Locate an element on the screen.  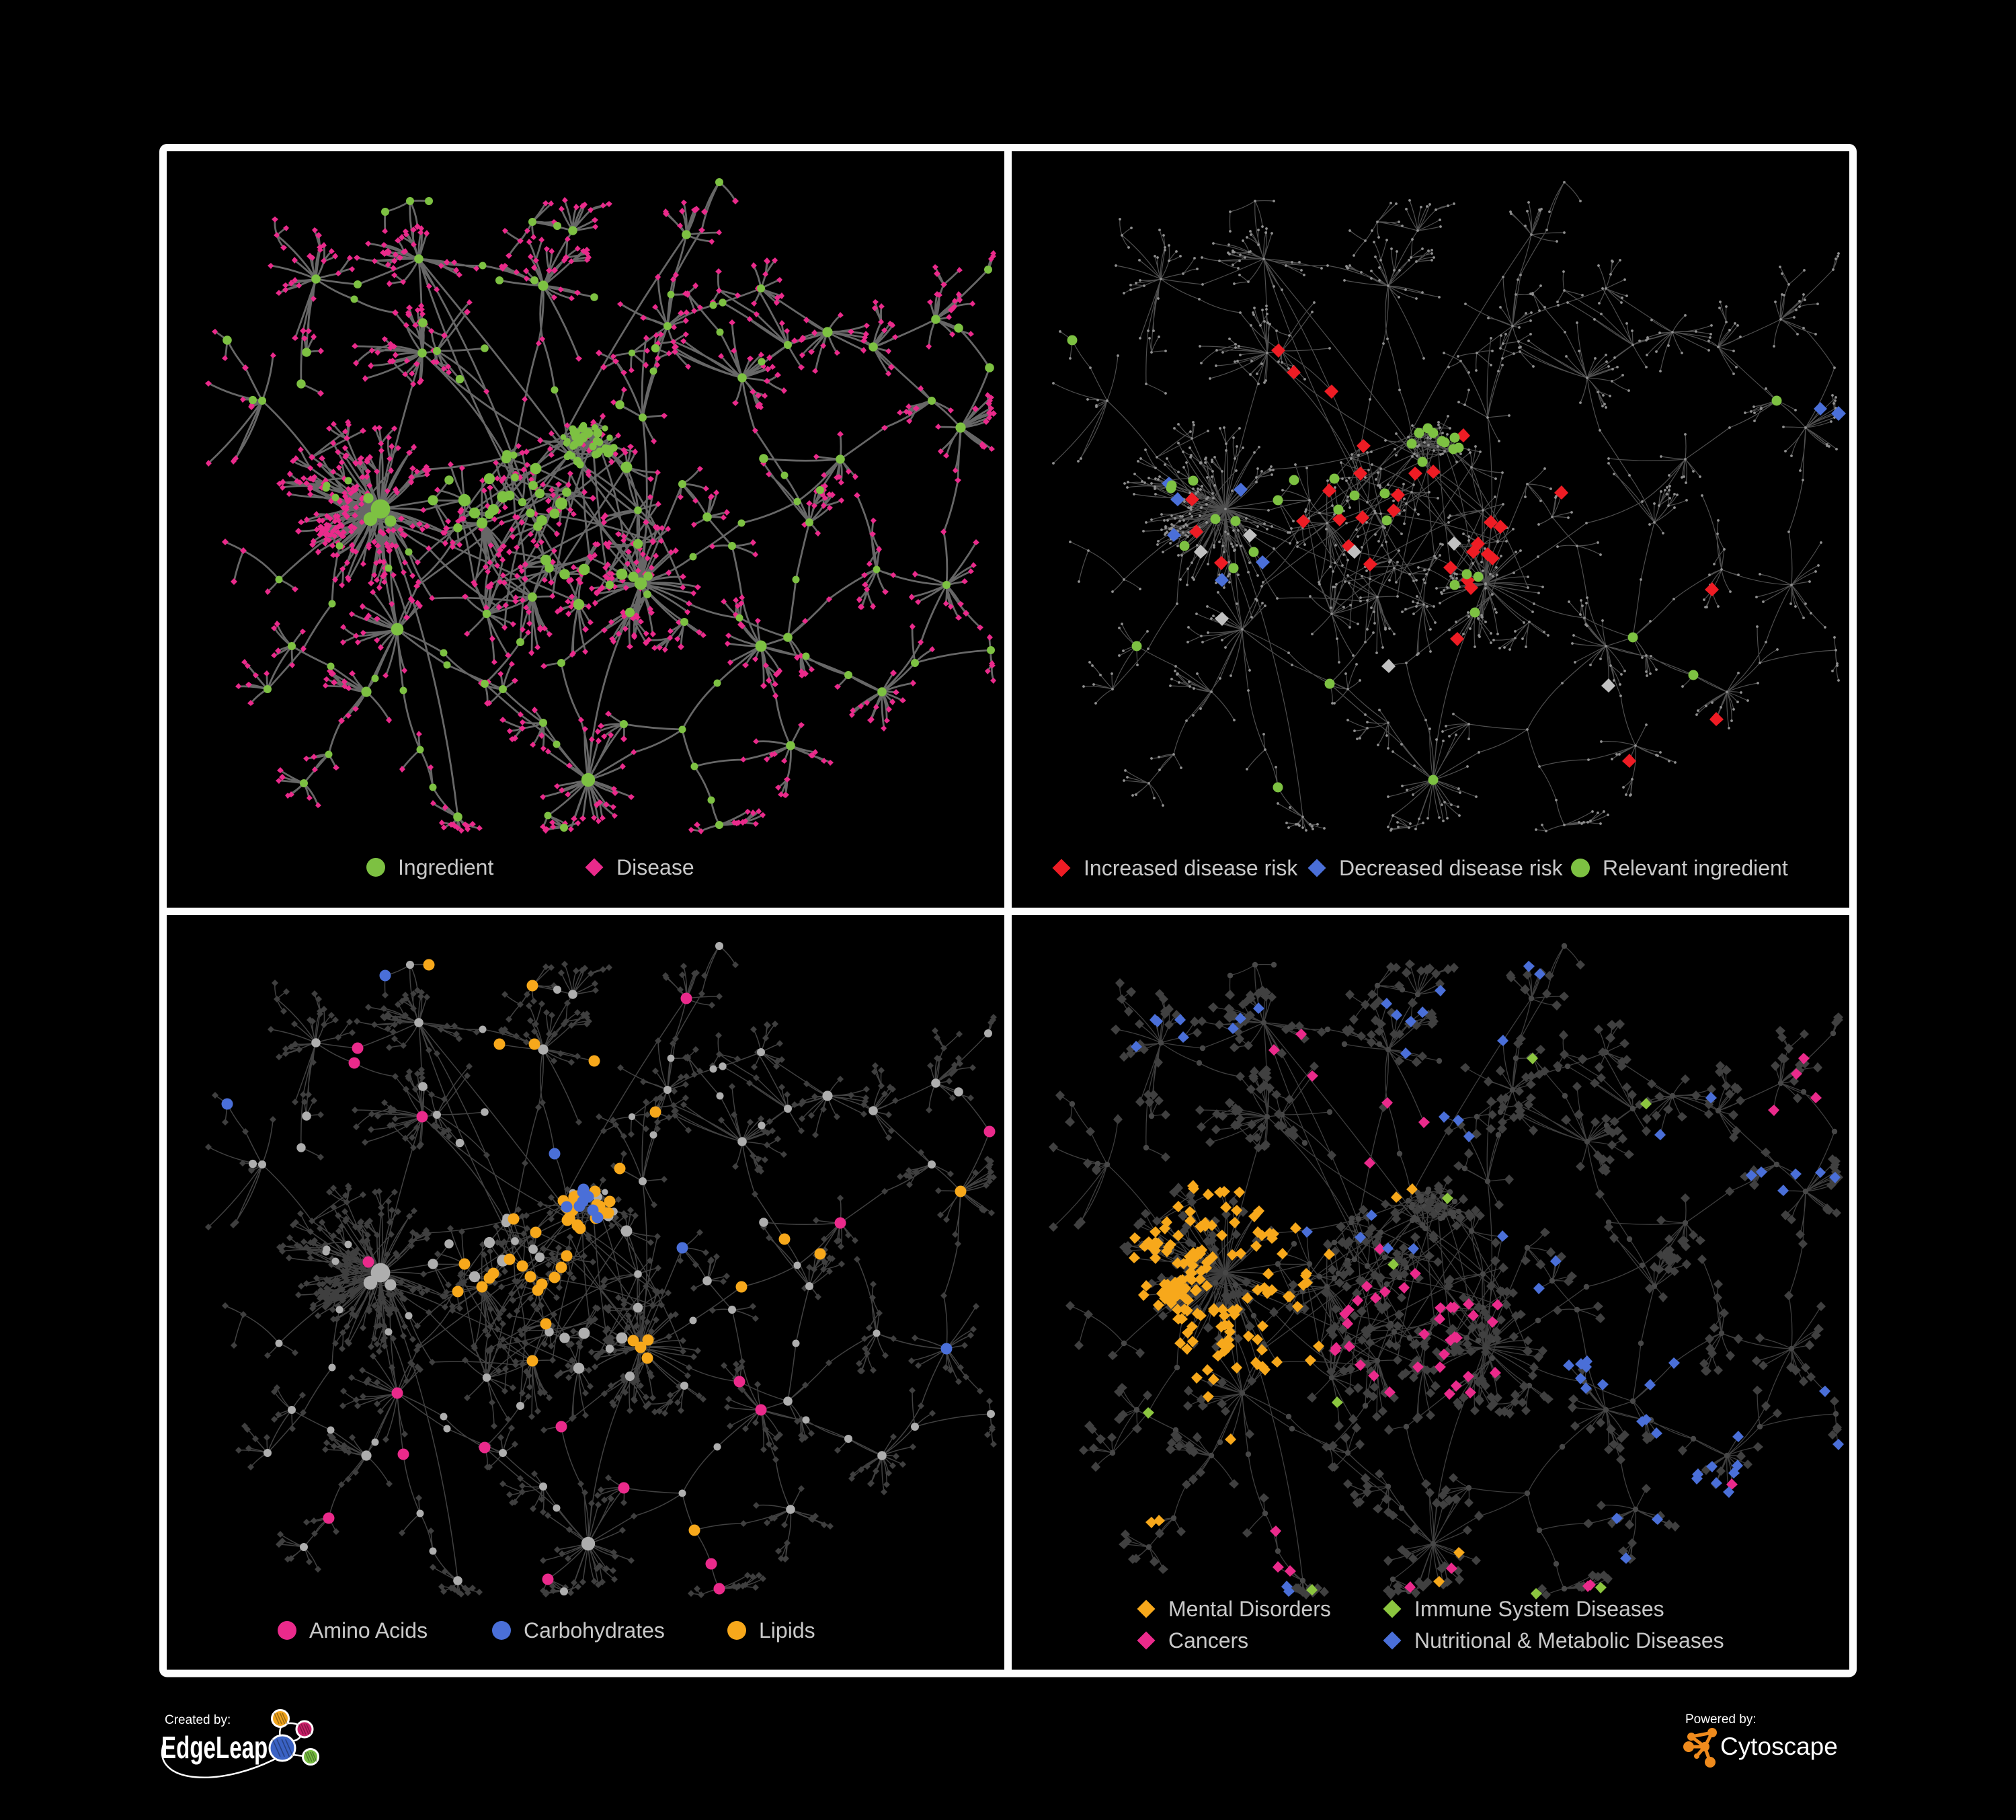
svg-text: Cancers is located at coordinates (1208, 1640).